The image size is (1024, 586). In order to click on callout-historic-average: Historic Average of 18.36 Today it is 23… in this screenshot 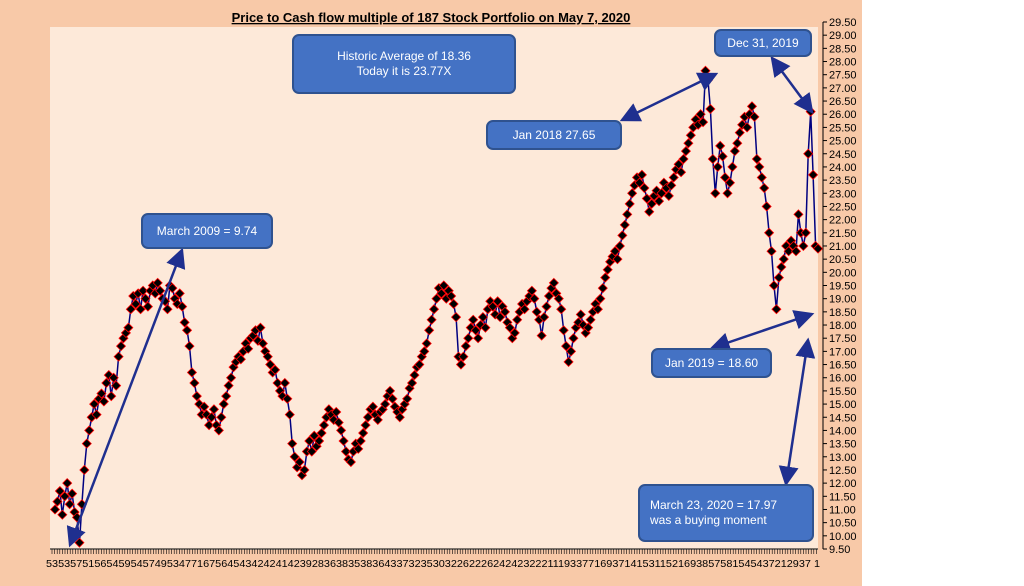, I will do `click(404, 64)`.